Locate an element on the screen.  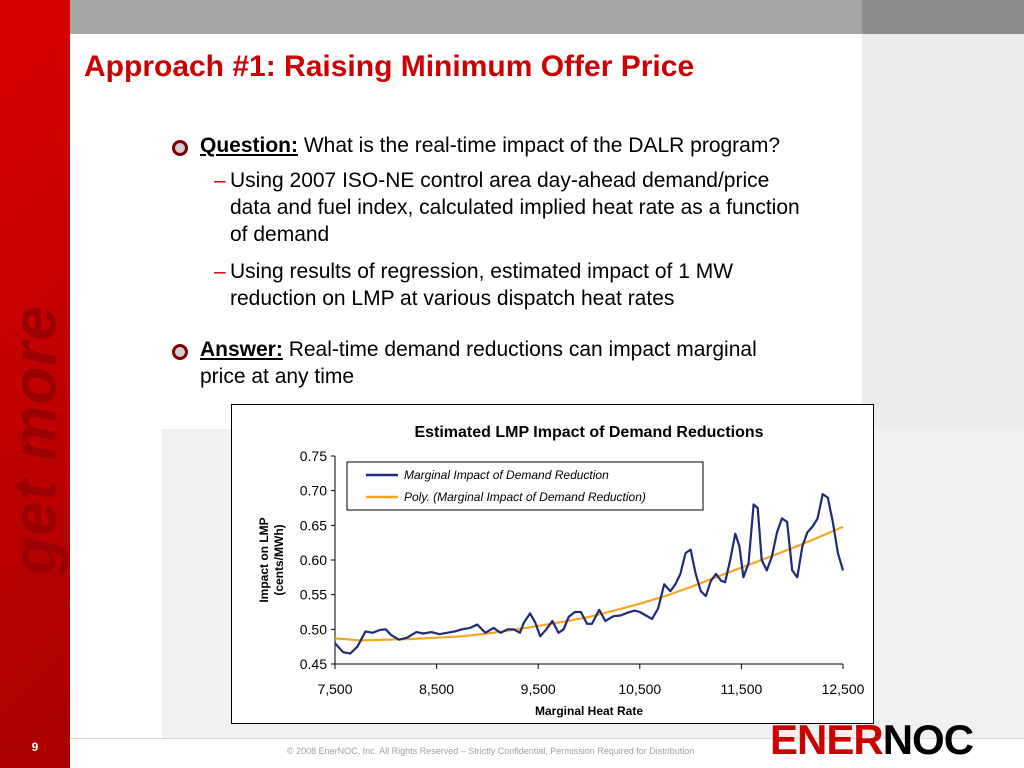
y-axis-label: Impact on LMP(cents/MWh) is located at coordinates (271, 559).